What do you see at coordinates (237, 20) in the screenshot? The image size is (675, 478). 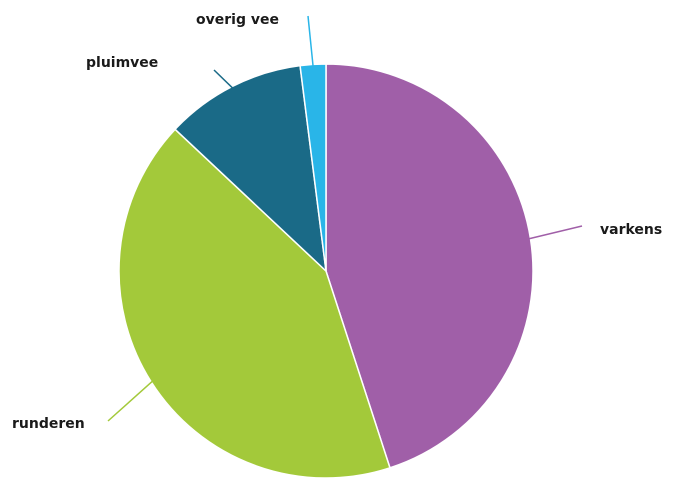 I see `slice-label-overig-vee: overig vee` at bounding box center [237, 20].